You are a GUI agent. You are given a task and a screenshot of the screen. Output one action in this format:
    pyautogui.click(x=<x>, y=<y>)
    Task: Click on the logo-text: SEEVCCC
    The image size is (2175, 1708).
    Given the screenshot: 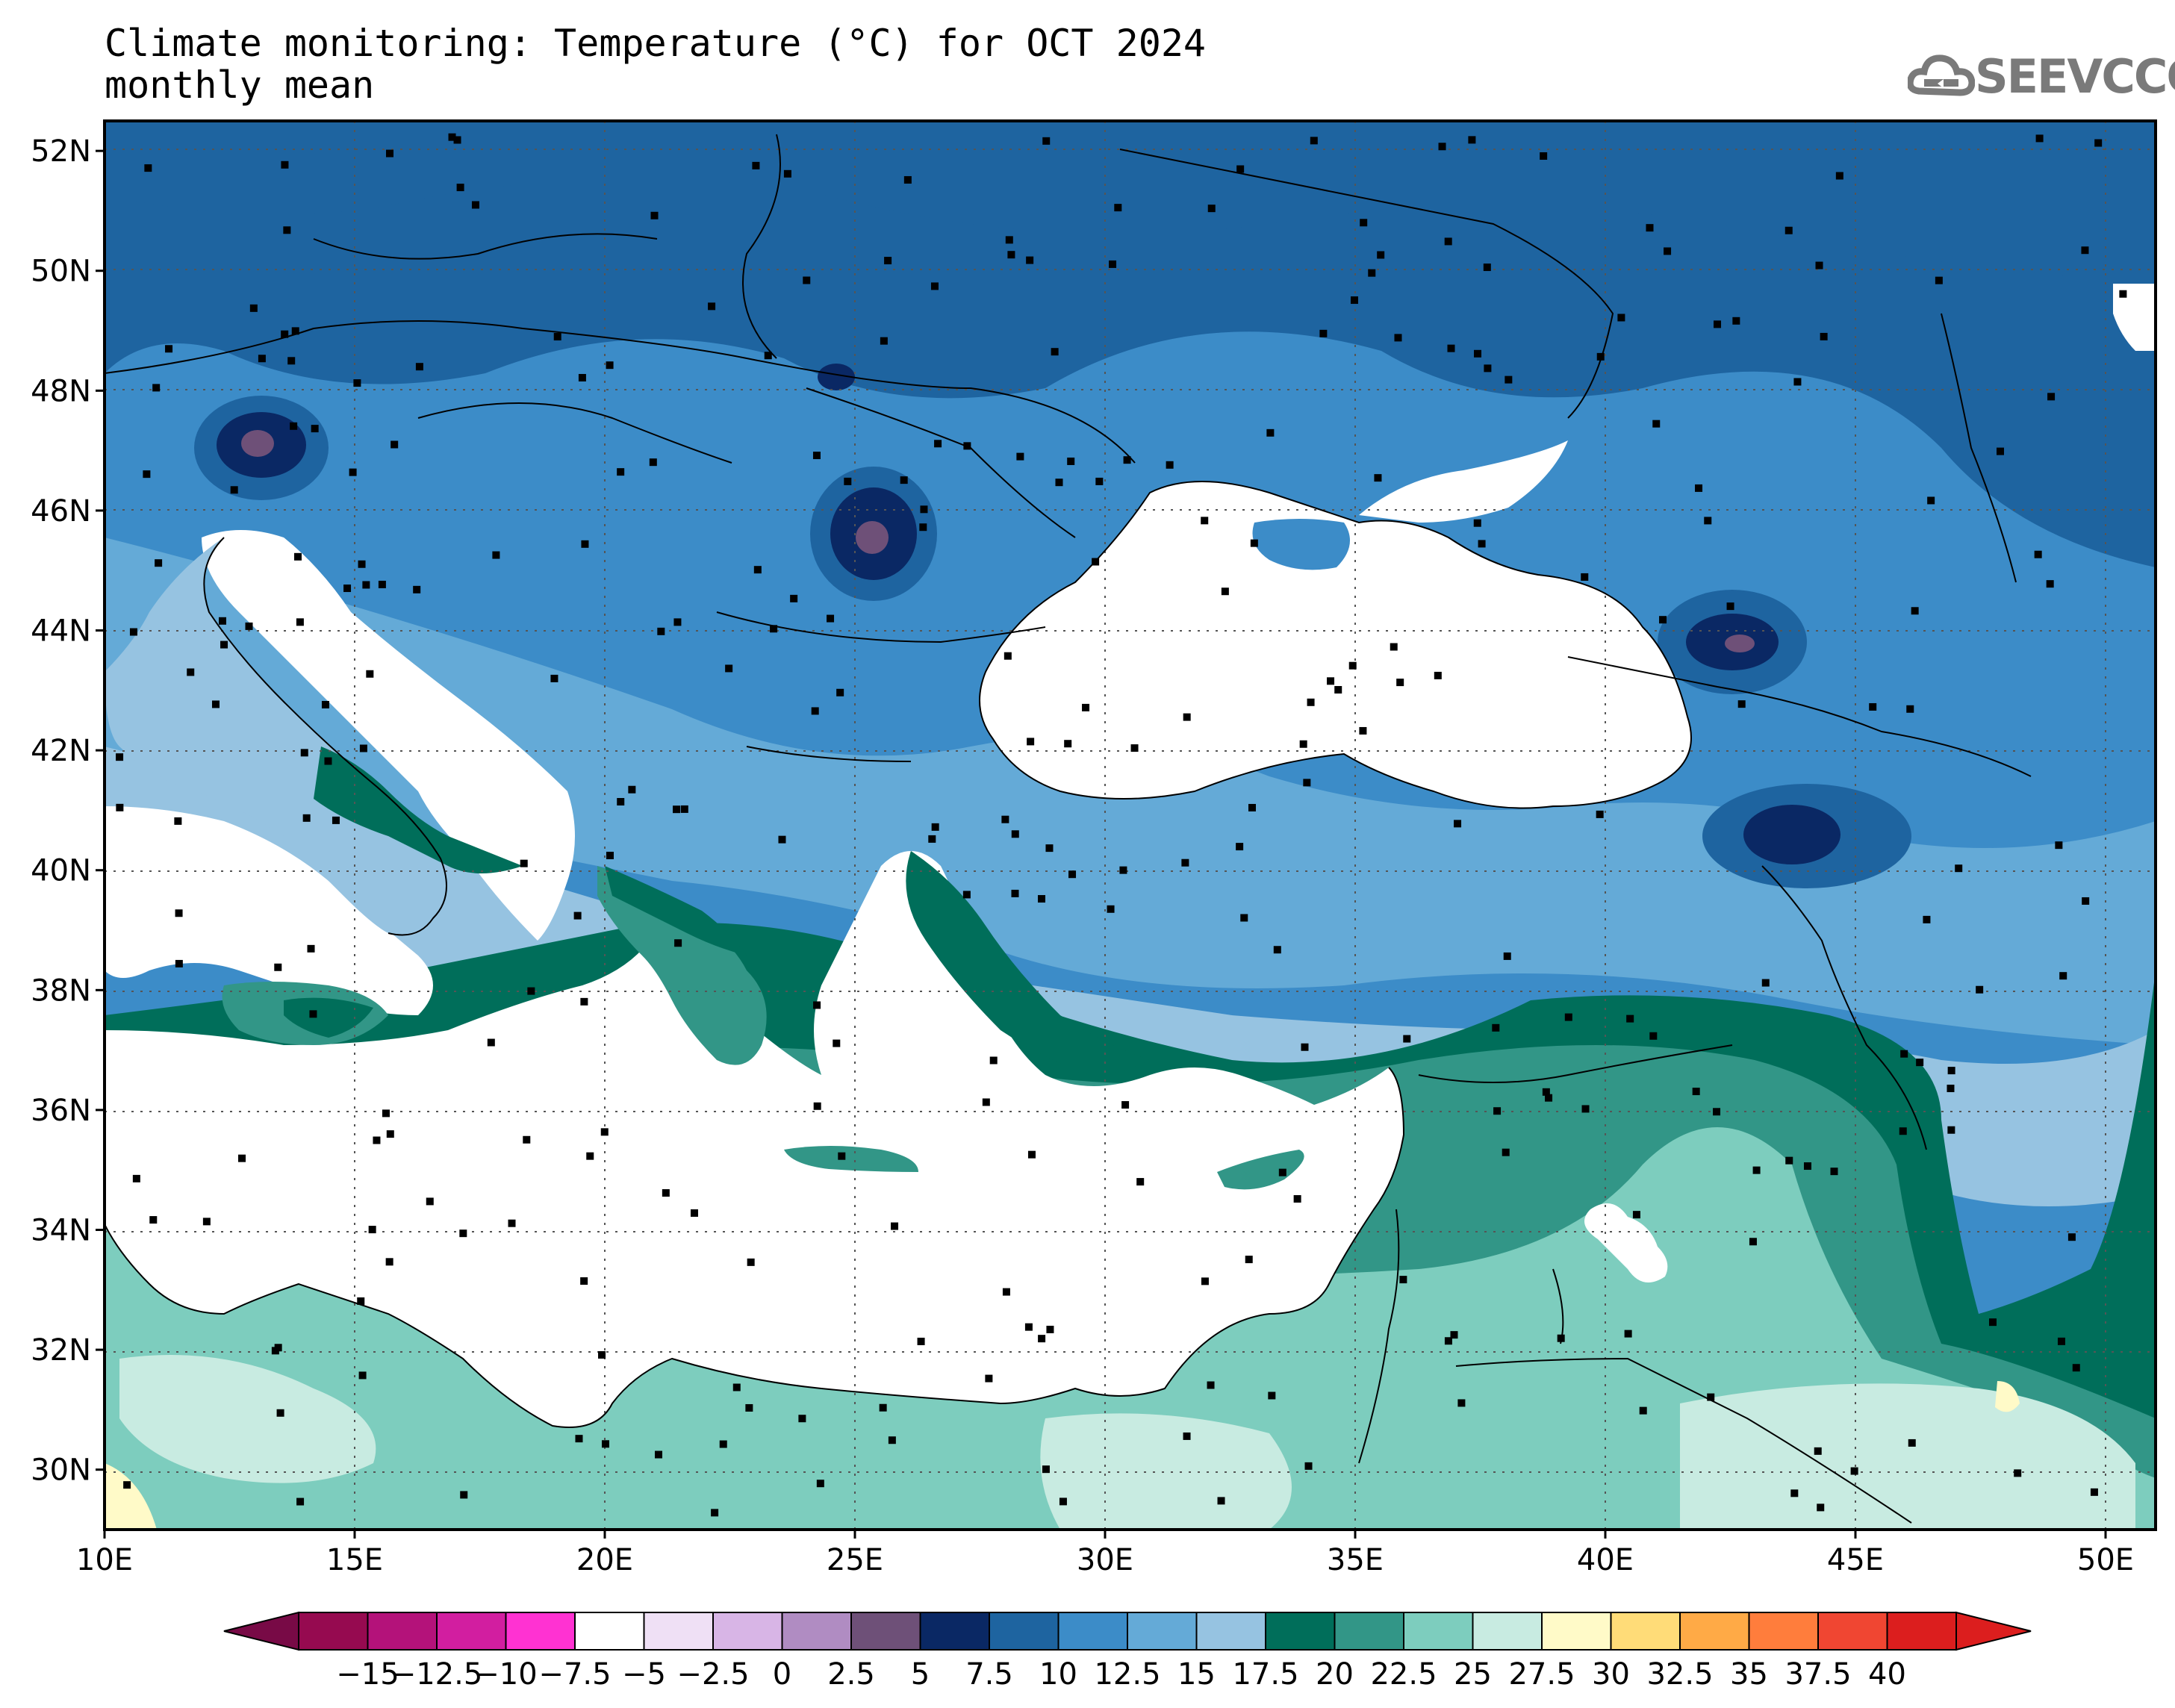 What is the action you would take?
    pyautogui.click(x=2075, y=76)
    